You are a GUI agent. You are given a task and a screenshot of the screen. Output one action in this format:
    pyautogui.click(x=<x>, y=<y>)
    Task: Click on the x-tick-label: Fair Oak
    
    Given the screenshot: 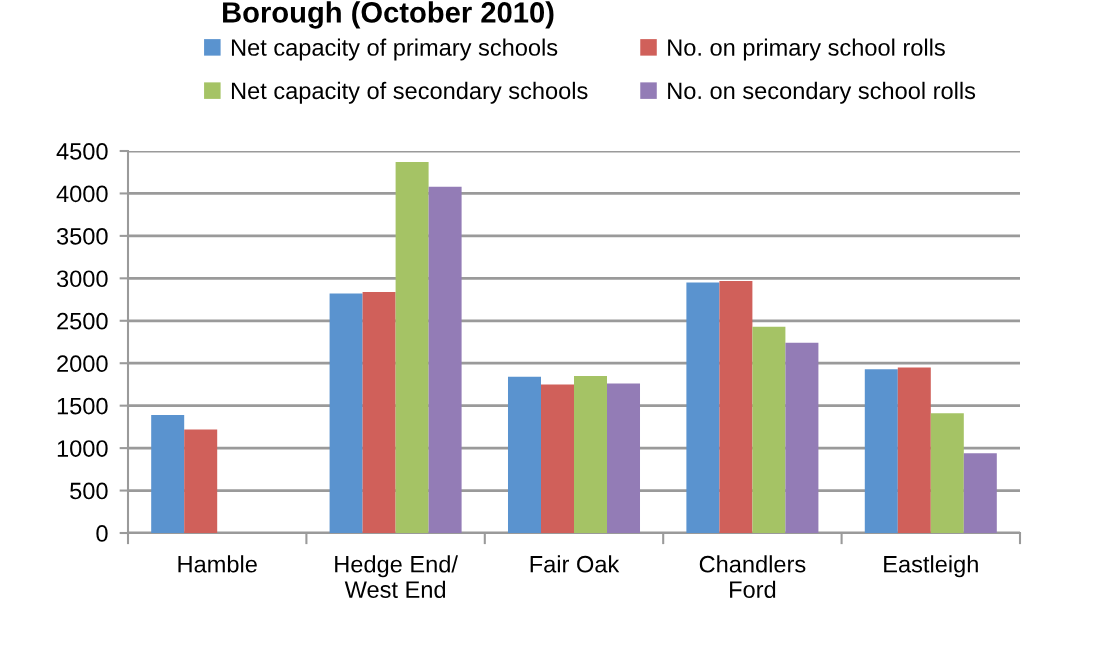 What is the action you would take?
    pyautogui.click(x=575, y=564)
    